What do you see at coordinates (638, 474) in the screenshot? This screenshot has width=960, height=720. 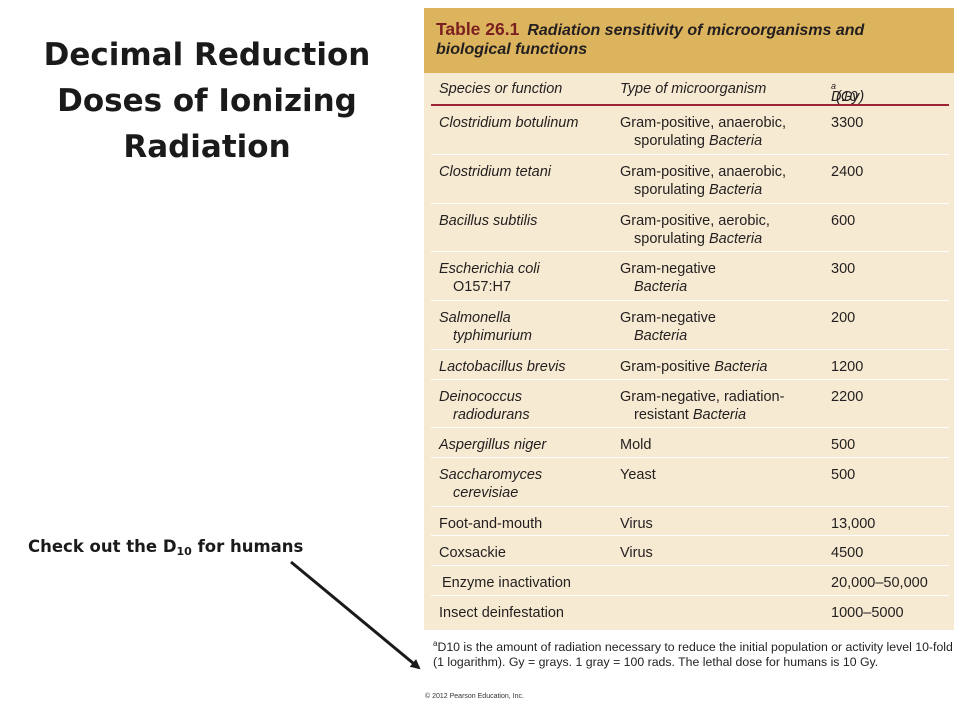 I see `type-cell: Yeast` at bounding box center [638, 474].